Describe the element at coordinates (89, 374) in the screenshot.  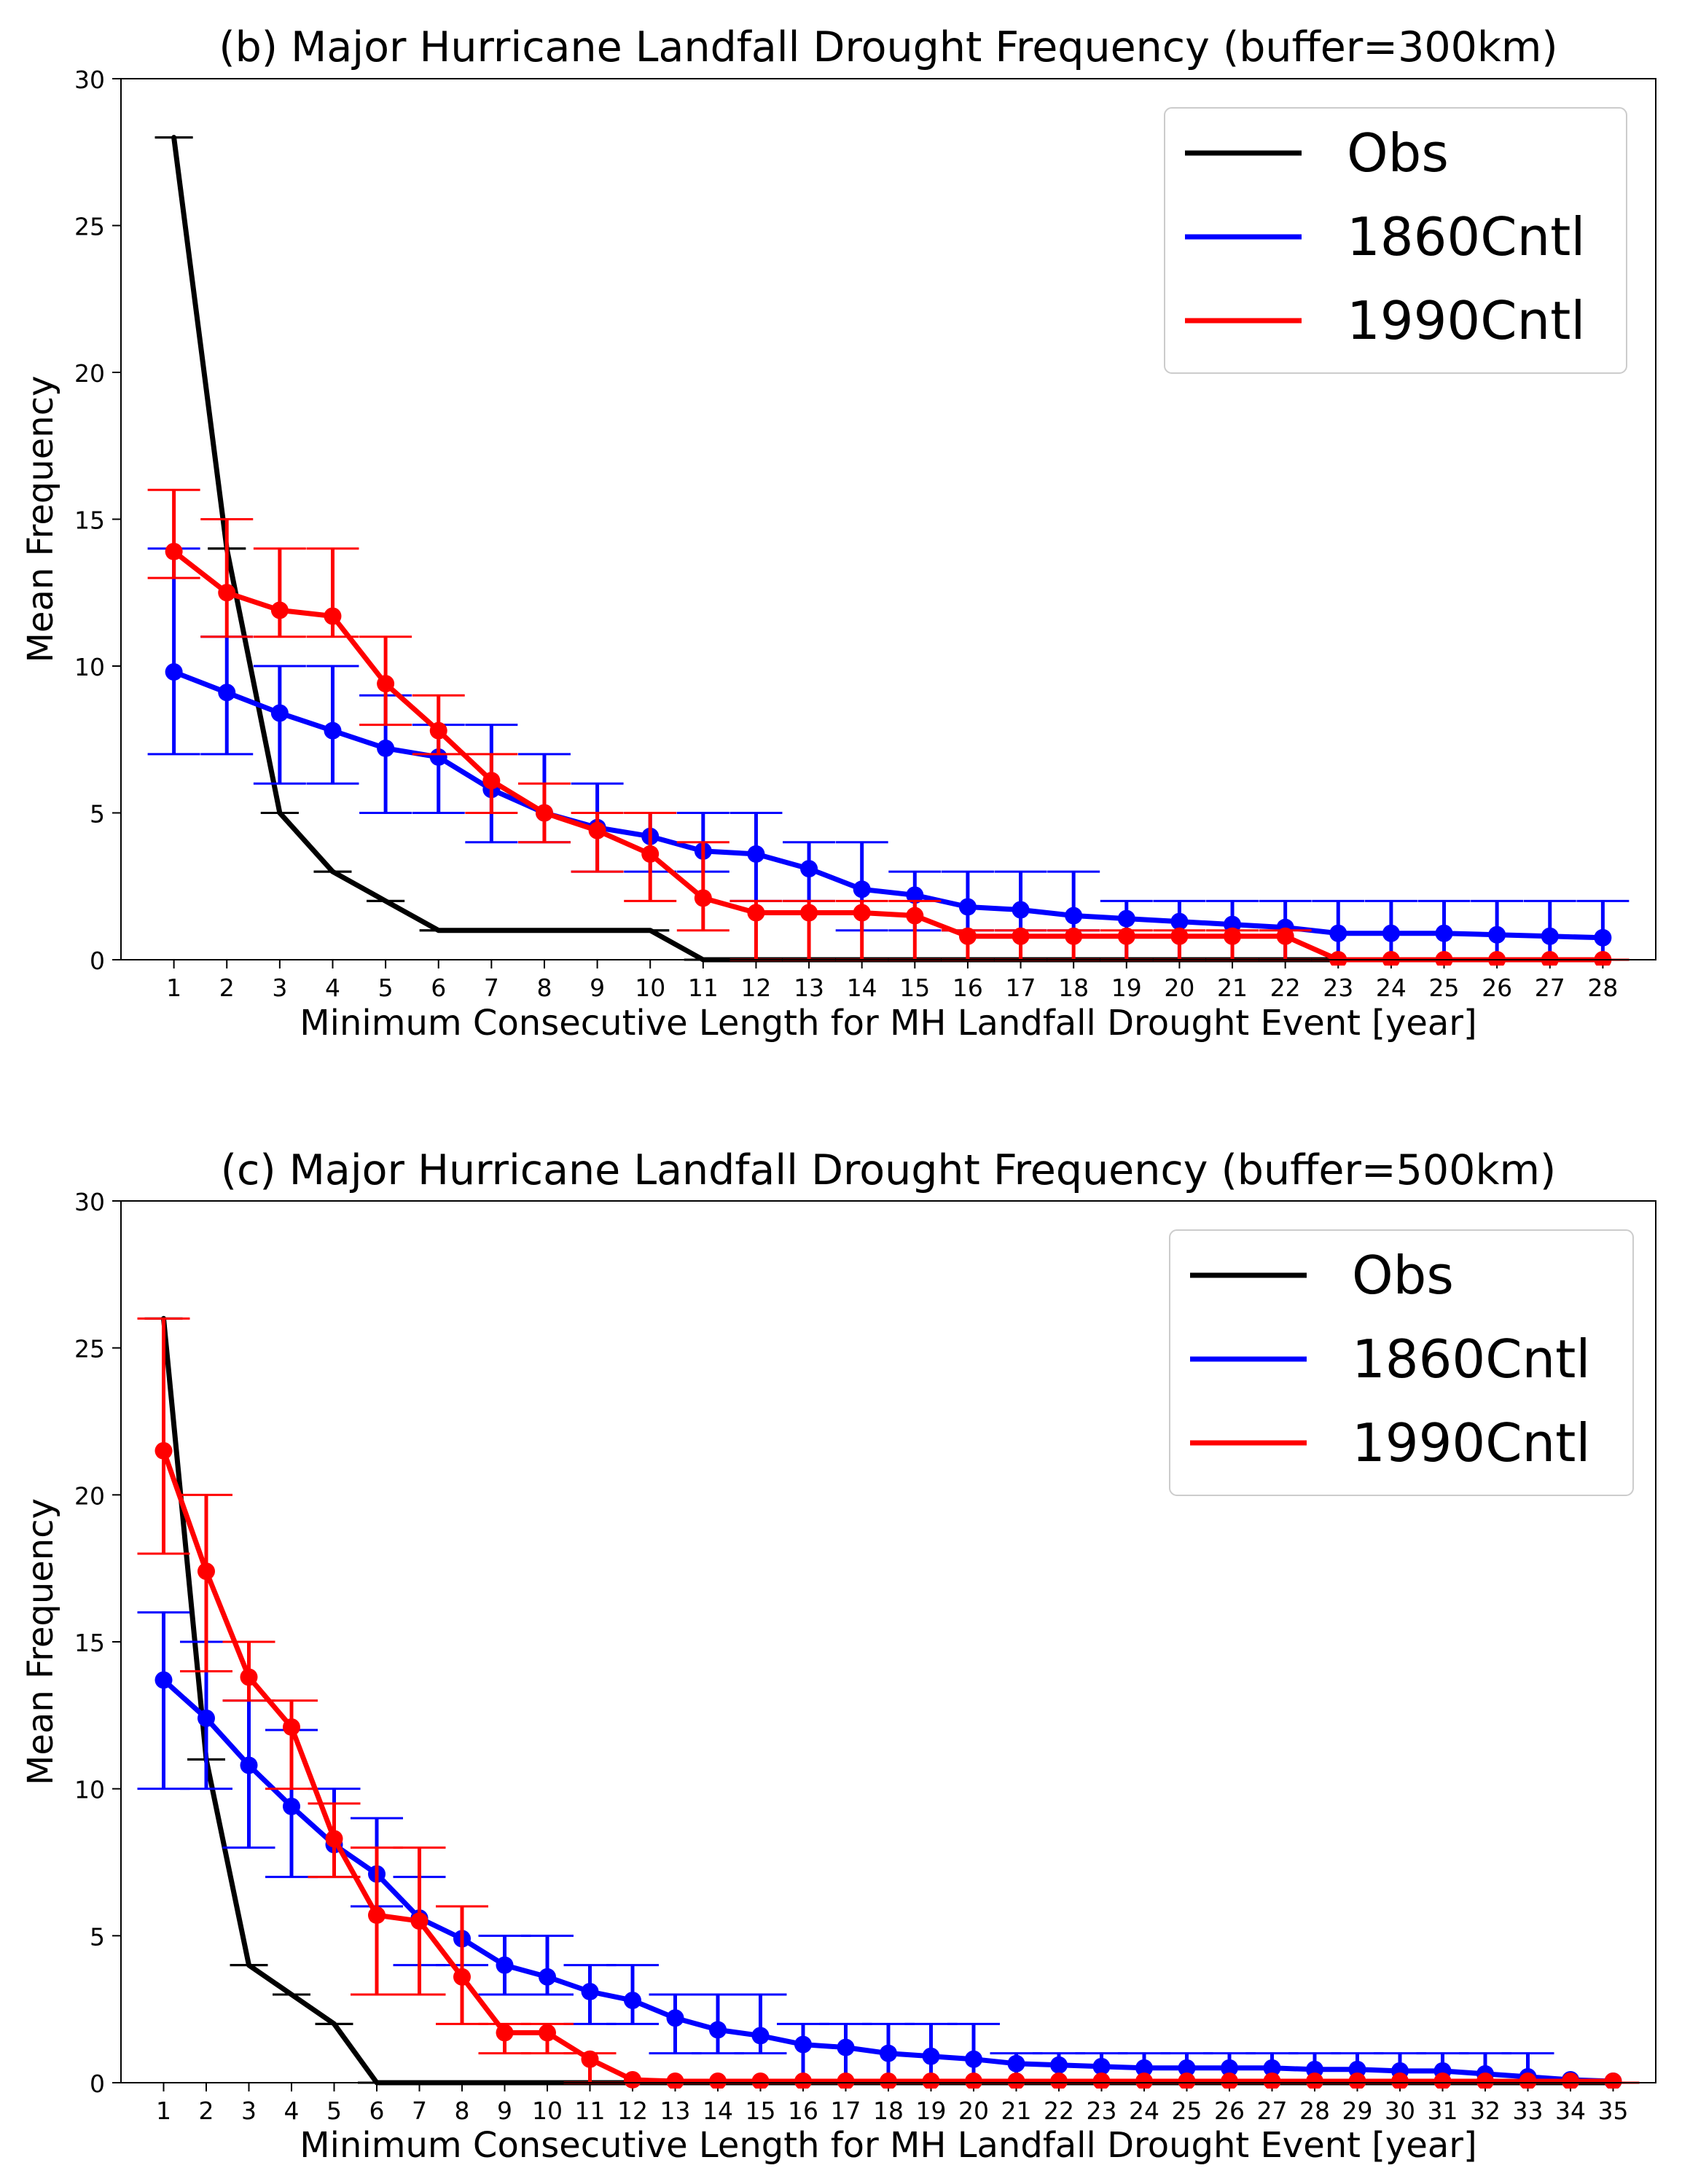
I see `y-tick-label: 20` at that location.